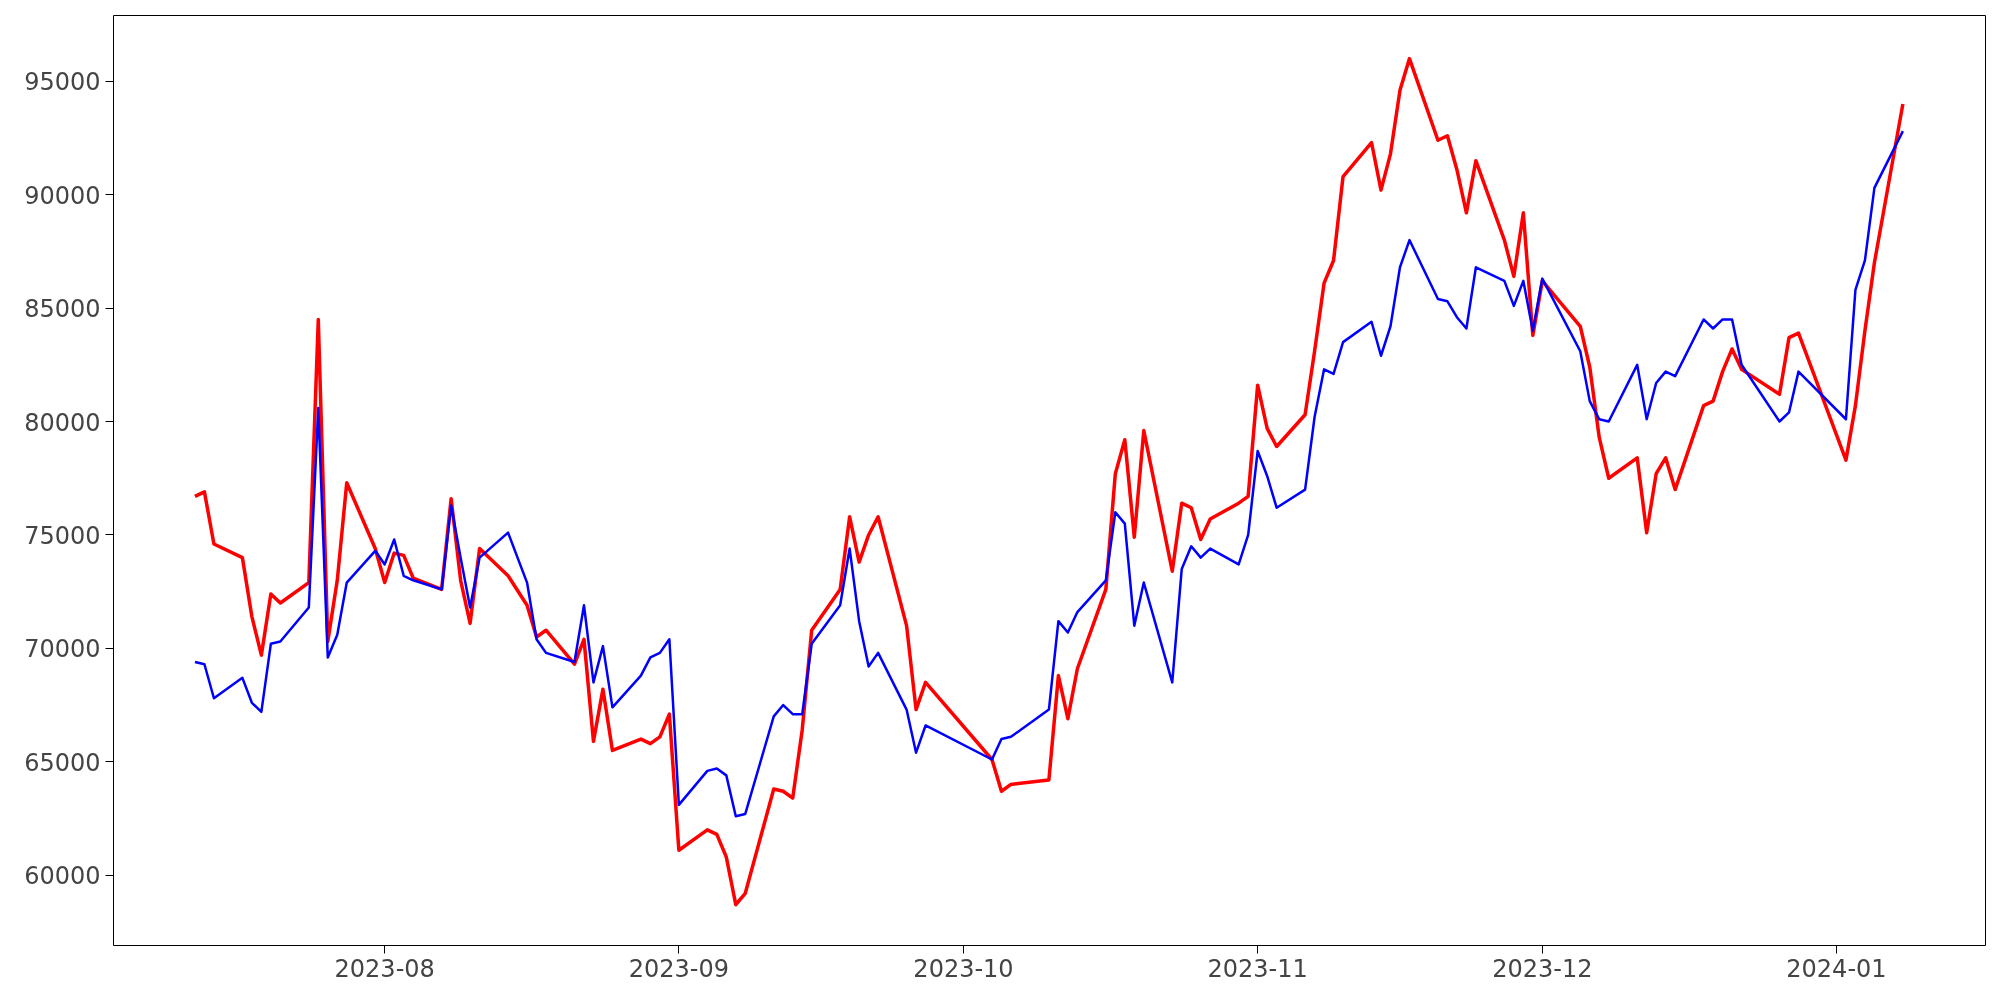 This screenshot has height=1000, width=2000. Describe the element at coordinates (62, 309) in the screenshot. I see `y-tick-label: 85000` at that location.